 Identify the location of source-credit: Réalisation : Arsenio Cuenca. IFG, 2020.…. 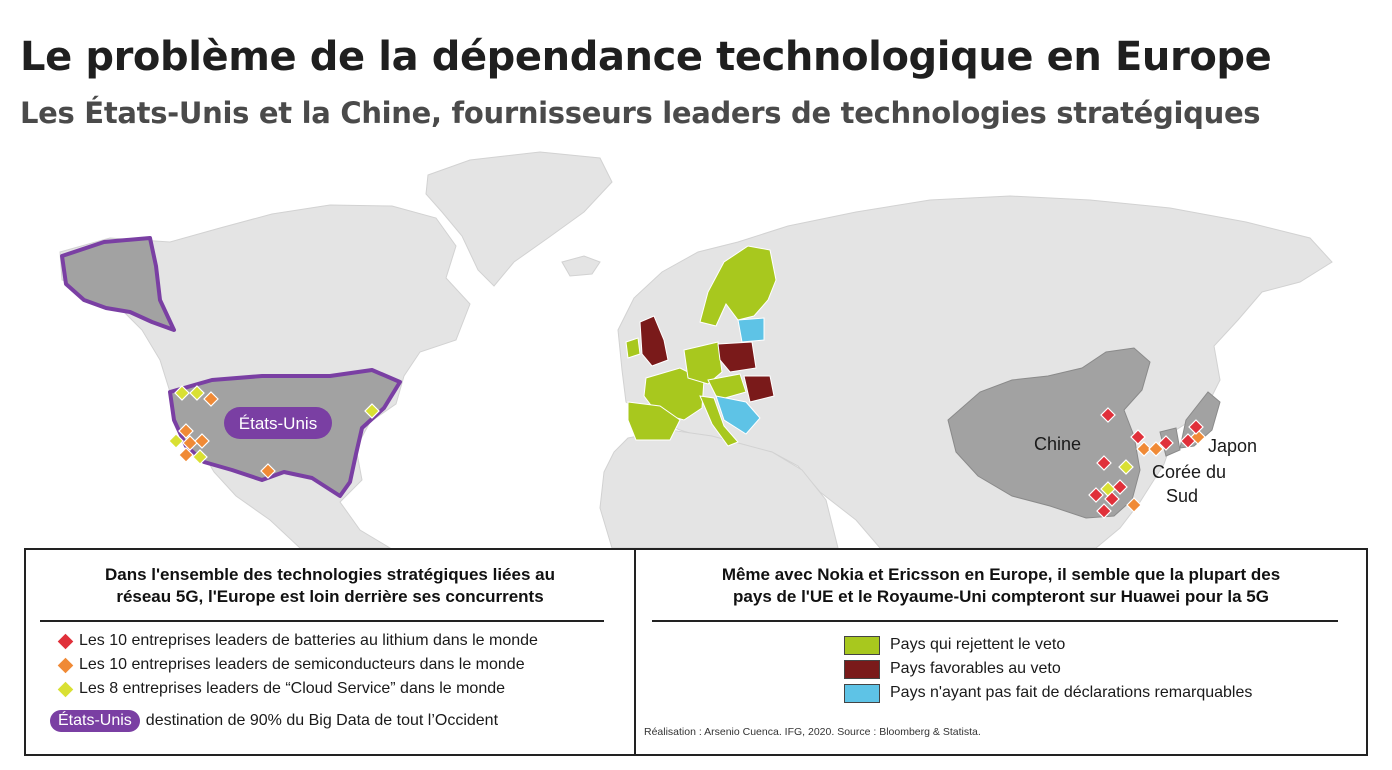
(812, 732).